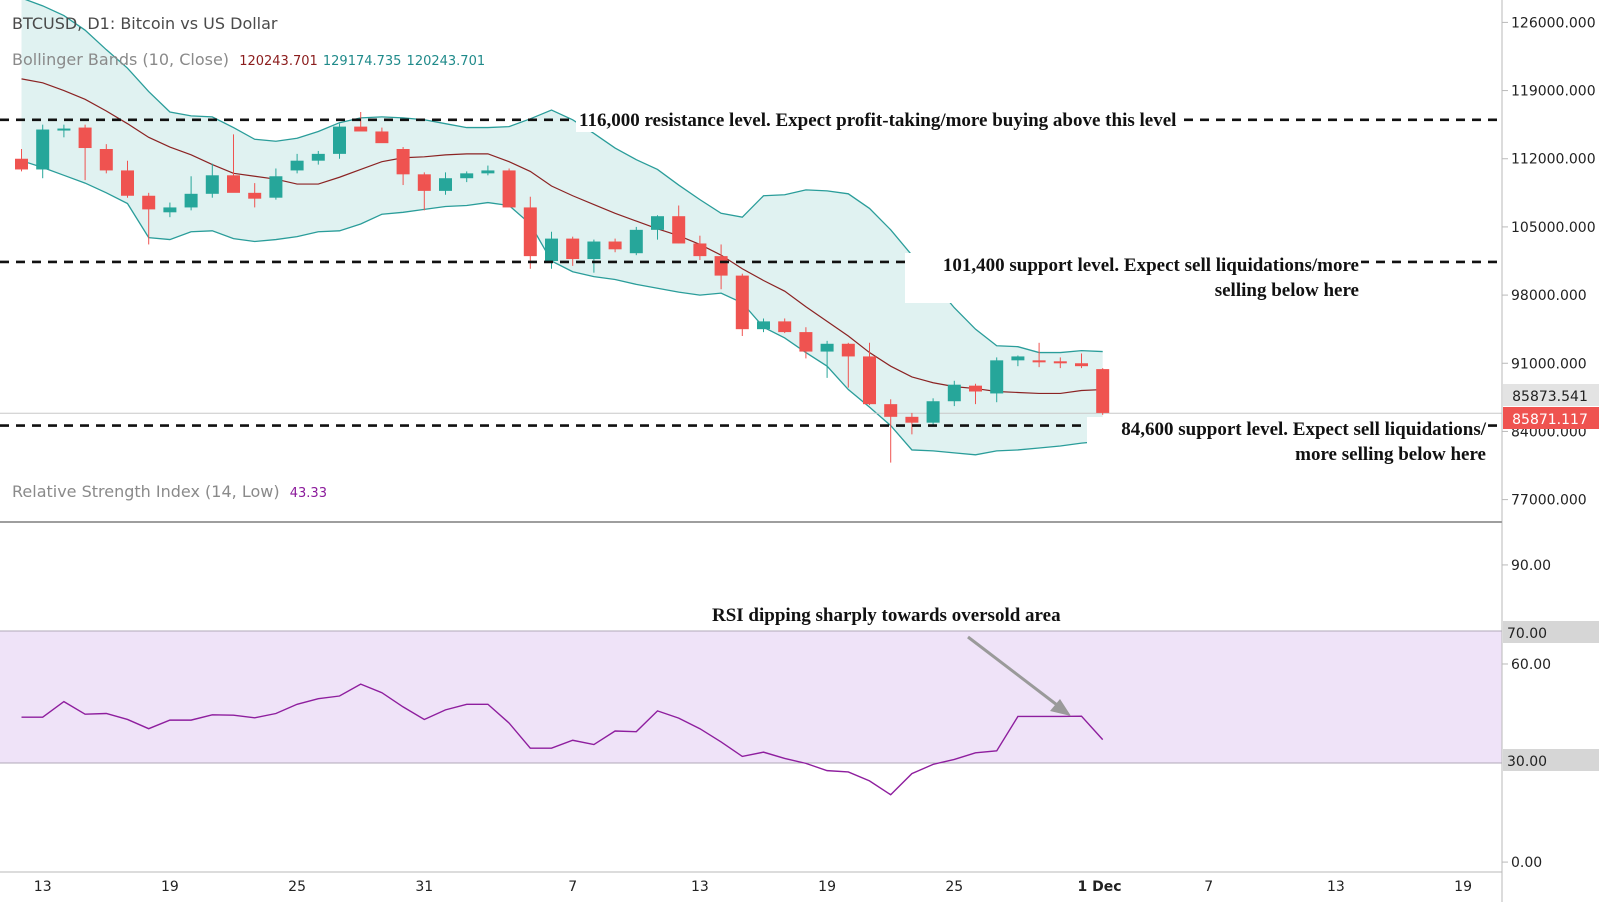 This screenshot has height=906, width=1600. Describe the element at coordinates (1551, 418) in the screenshot. I see `last-price-bg-lower` at that location.